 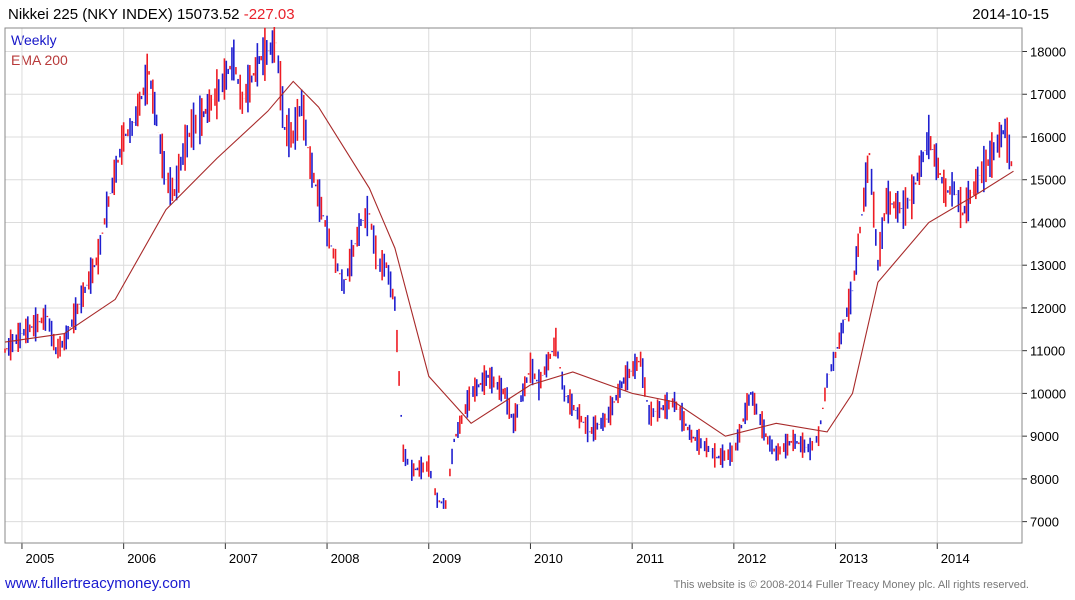 I want to click on y-tick-label: 11000, so click(x=1047, y=351).